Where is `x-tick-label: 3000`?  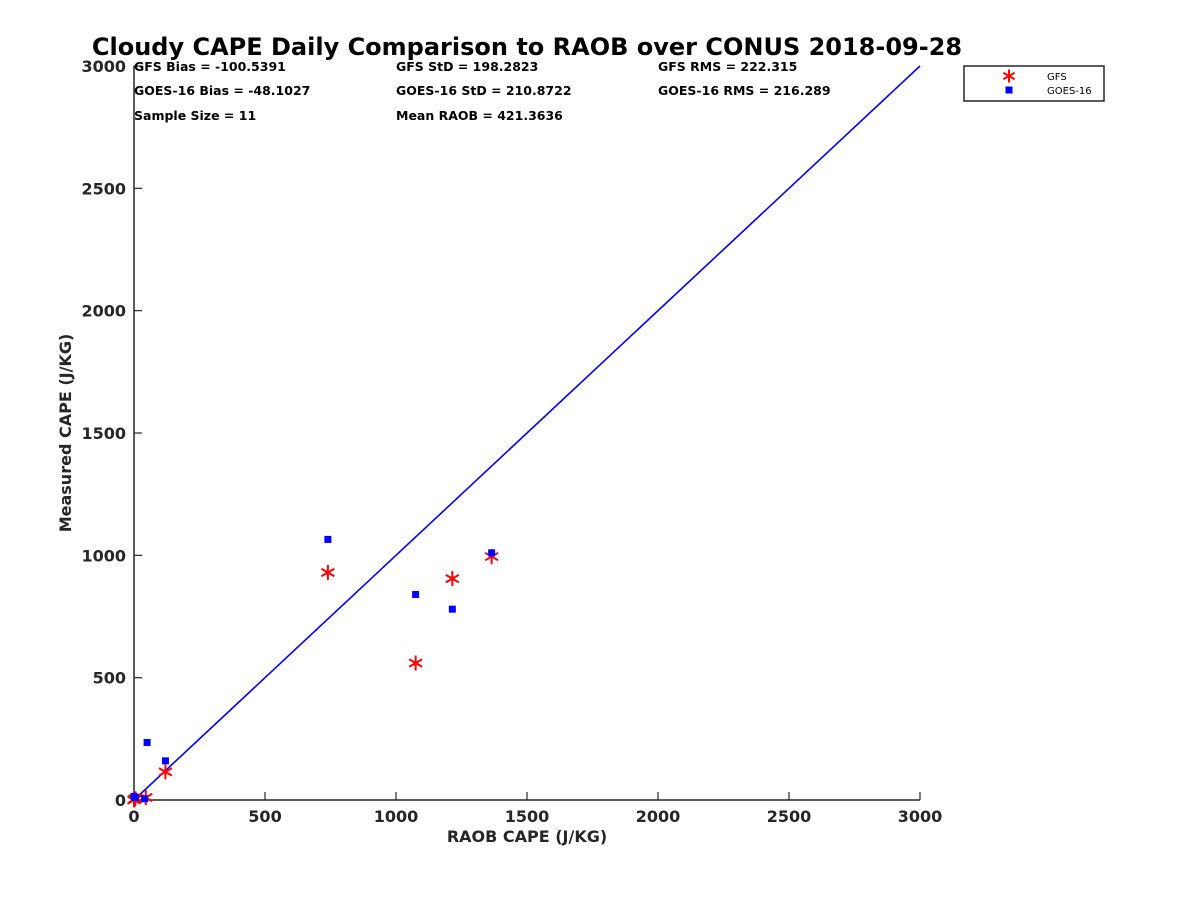 x-tick-label: 3000 is located at coordinates (920, 816).